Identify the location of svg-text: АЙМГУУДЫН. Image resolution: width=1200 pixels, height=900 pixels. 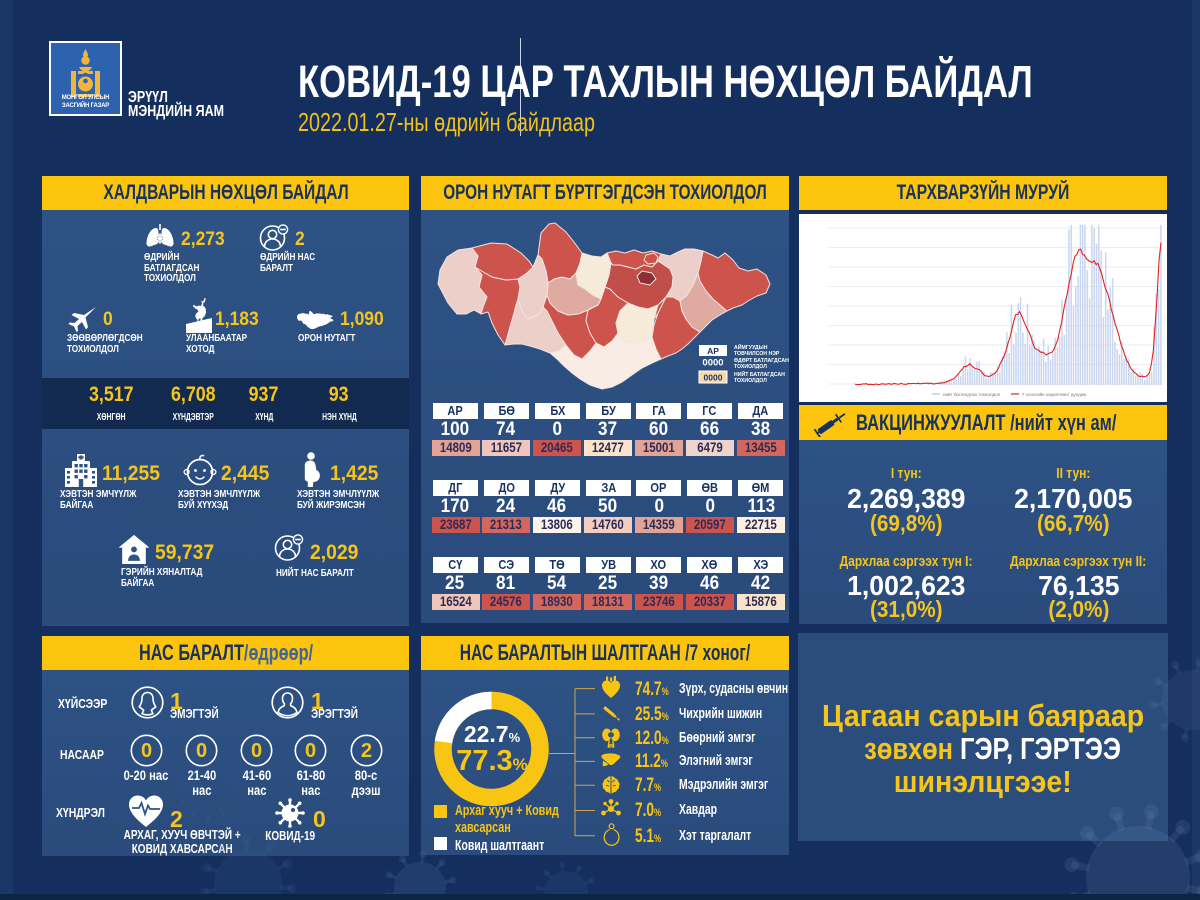
(751, 347).